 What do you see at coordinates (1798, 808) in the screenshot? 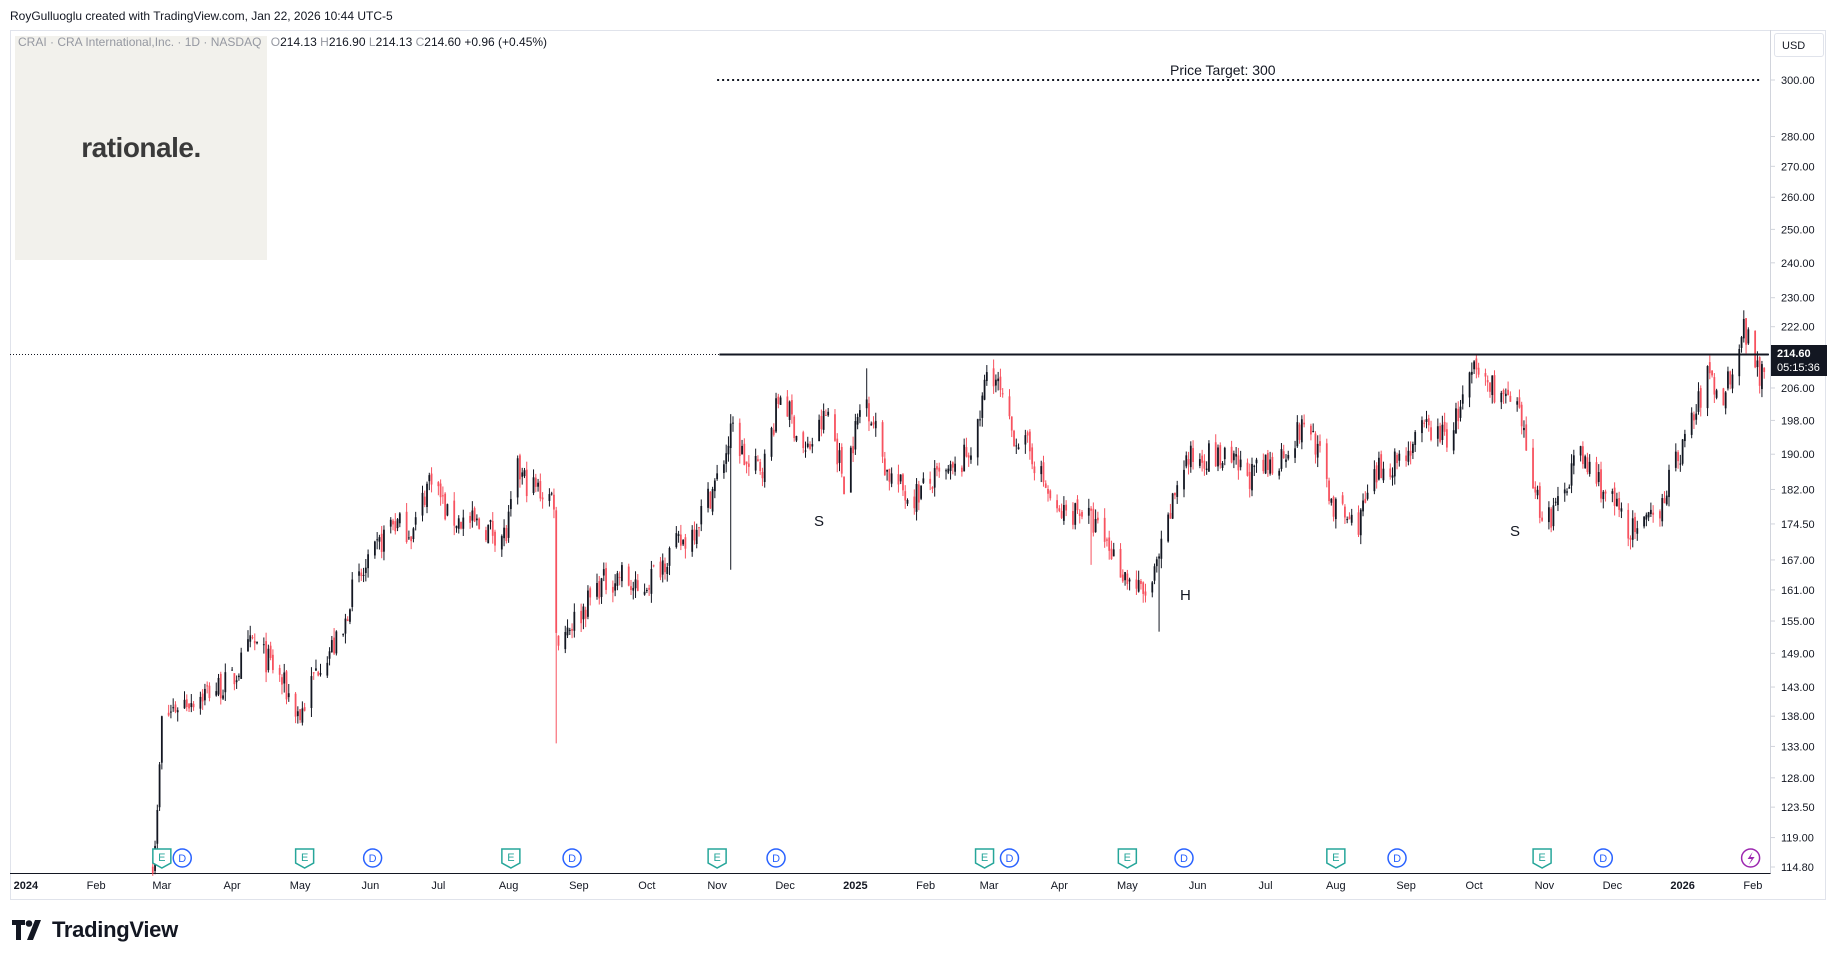
I see `price-tick-label: 123.50` at bounding box center [1798, 808].